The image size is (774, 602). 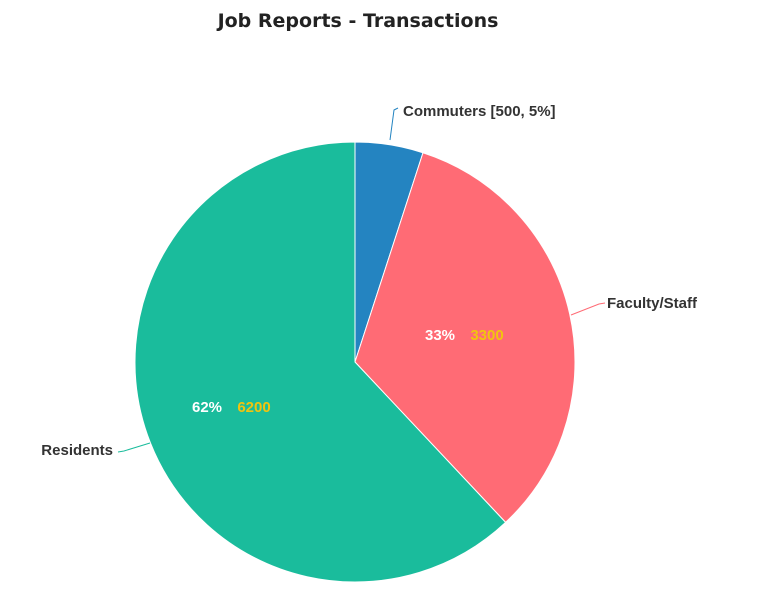 What do you see at coordinates (358, 21) in the screenshot?
I see `chart-title: Job Reports - Transactions` at bounding box center [358, 21].